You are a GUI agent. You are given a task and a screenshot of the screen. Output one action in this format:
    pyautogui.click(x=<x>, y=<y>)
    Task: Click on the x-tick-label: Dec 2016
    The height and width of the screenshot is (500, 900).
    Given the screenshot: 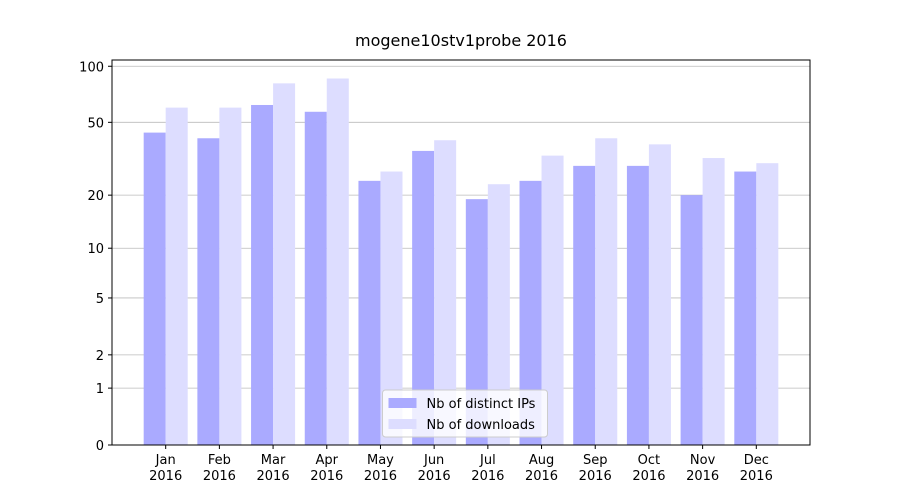 What is the action you would take?
    pyautogui.click(x=756, y=468)
    